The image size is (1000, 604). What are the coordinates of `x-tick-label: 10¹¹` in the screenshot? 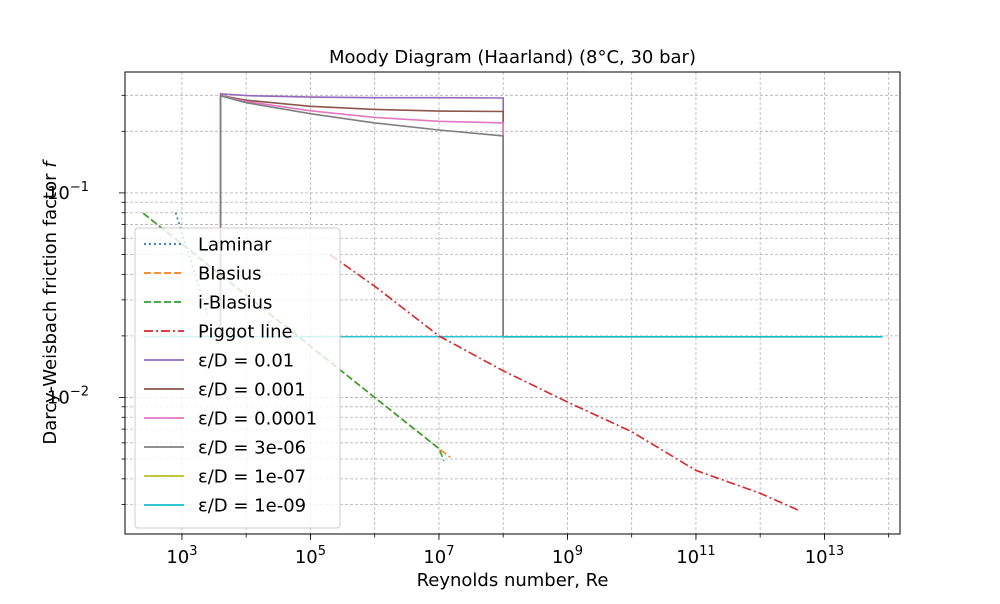 It's located at (695, 556).